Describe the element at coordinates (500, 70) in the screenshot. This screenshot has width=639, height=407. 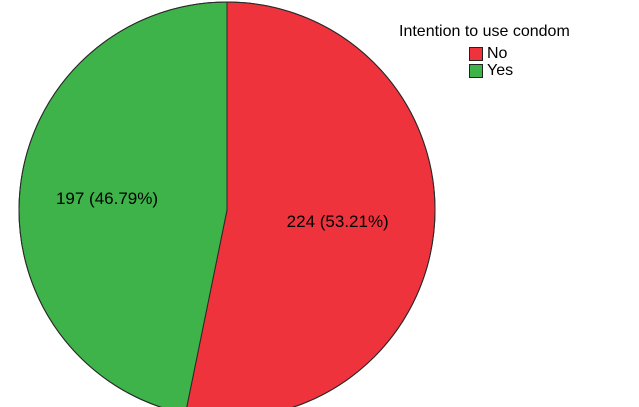
I see `legend-label-yes: Yes` at that location.